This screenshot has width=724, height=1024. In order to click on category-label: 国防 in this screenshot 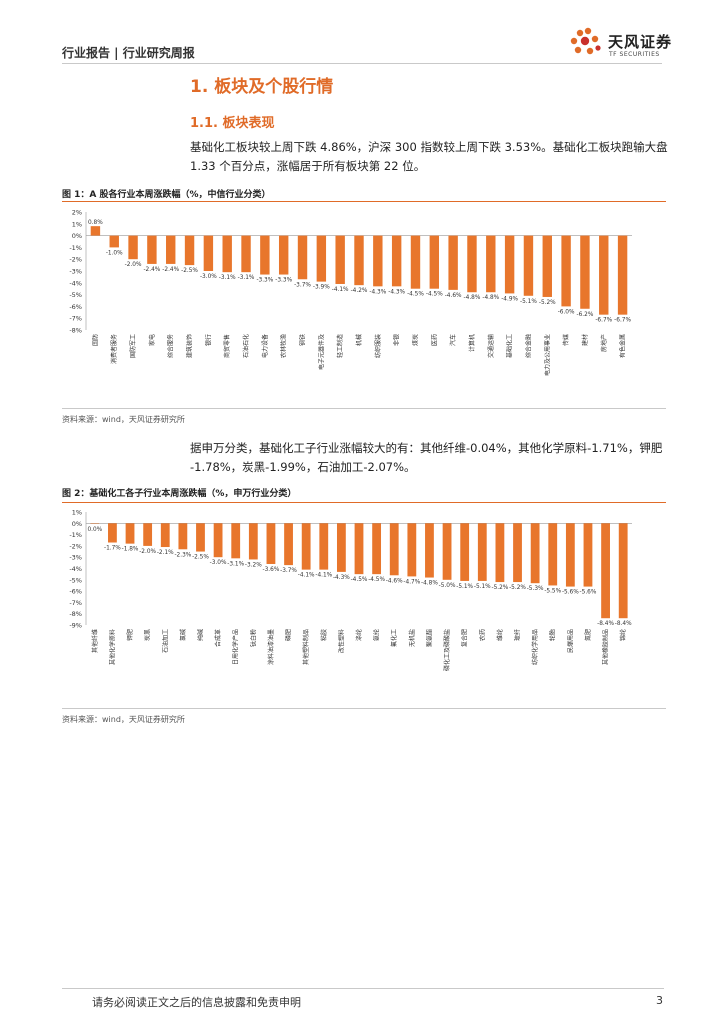, I will do `click(95, 340)`.